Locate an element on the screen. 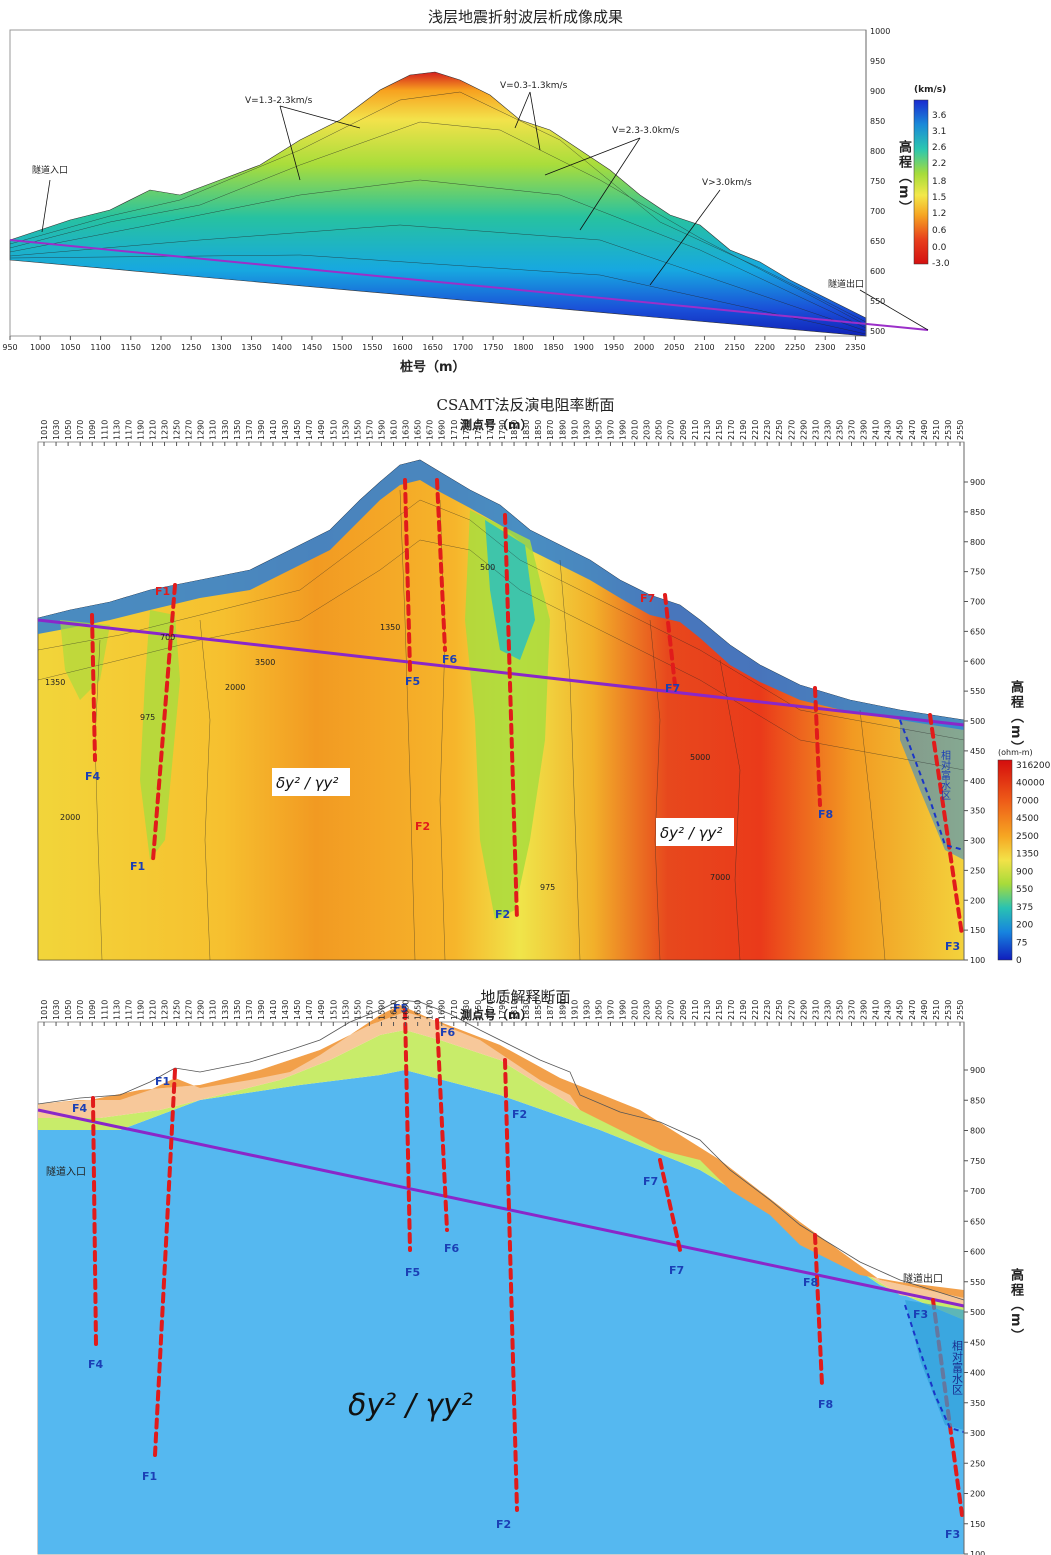  panel1-xtick: 1400 is located at coordinates (282, 347).